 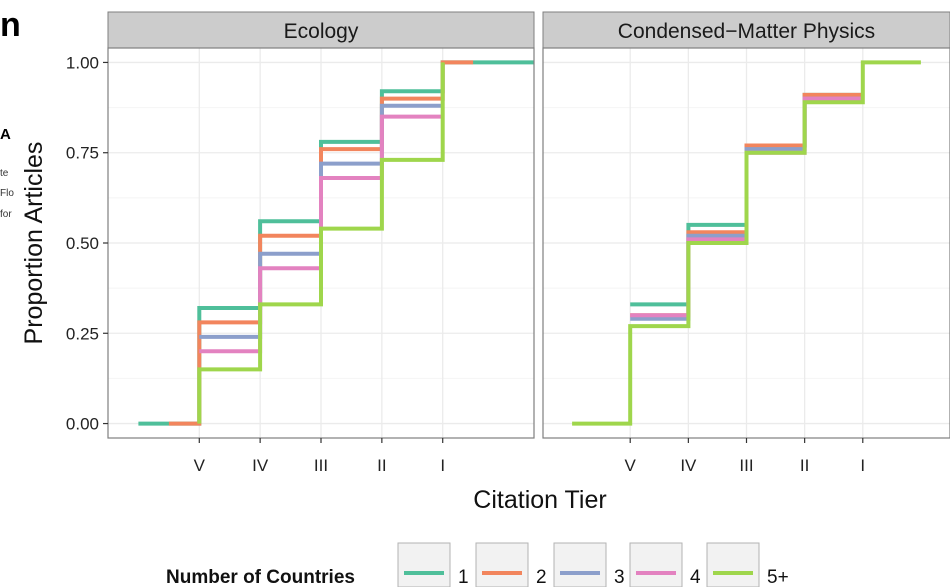 I want to click on legend-title: Number of Countries, so click(x=260, y=577).